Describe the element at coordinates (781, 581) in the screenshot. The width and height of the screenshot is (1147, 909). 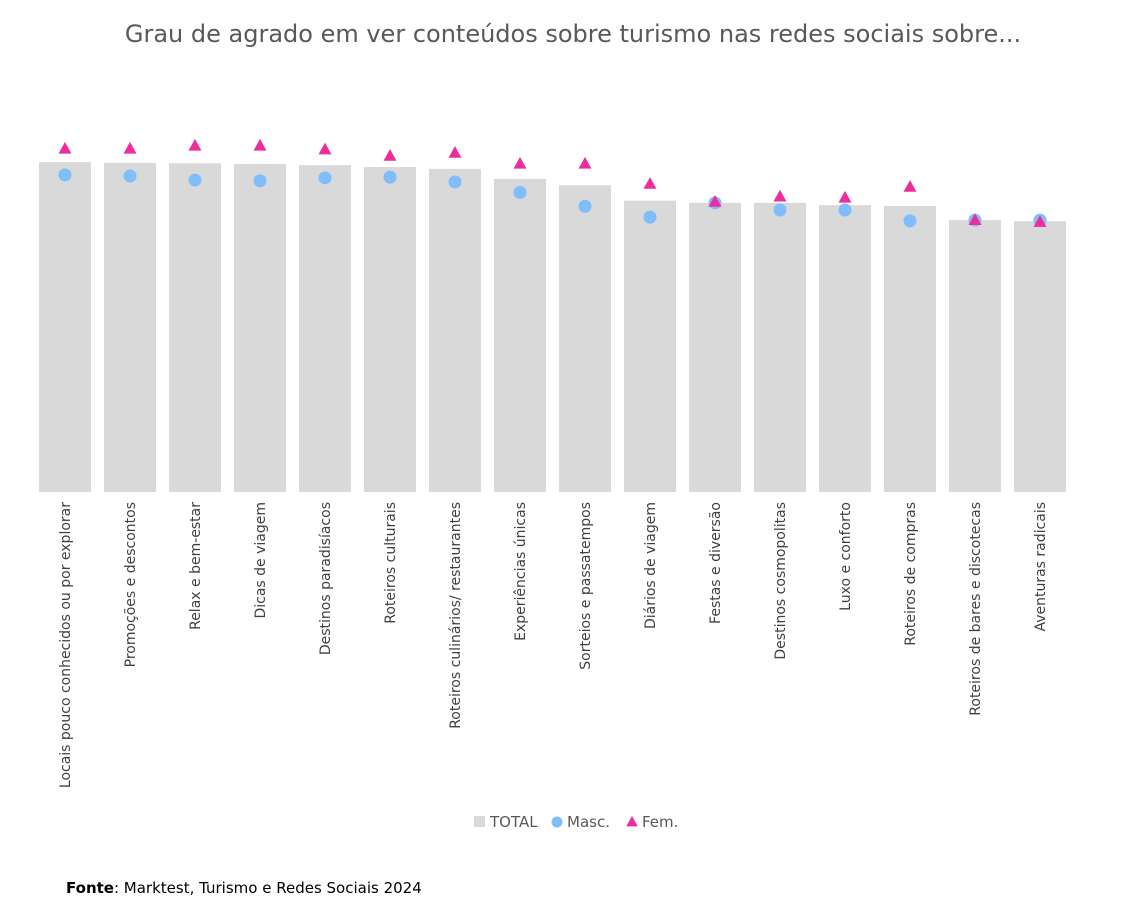
I see `x-tick-label-11: Destinos cosmopolitas` at that location.